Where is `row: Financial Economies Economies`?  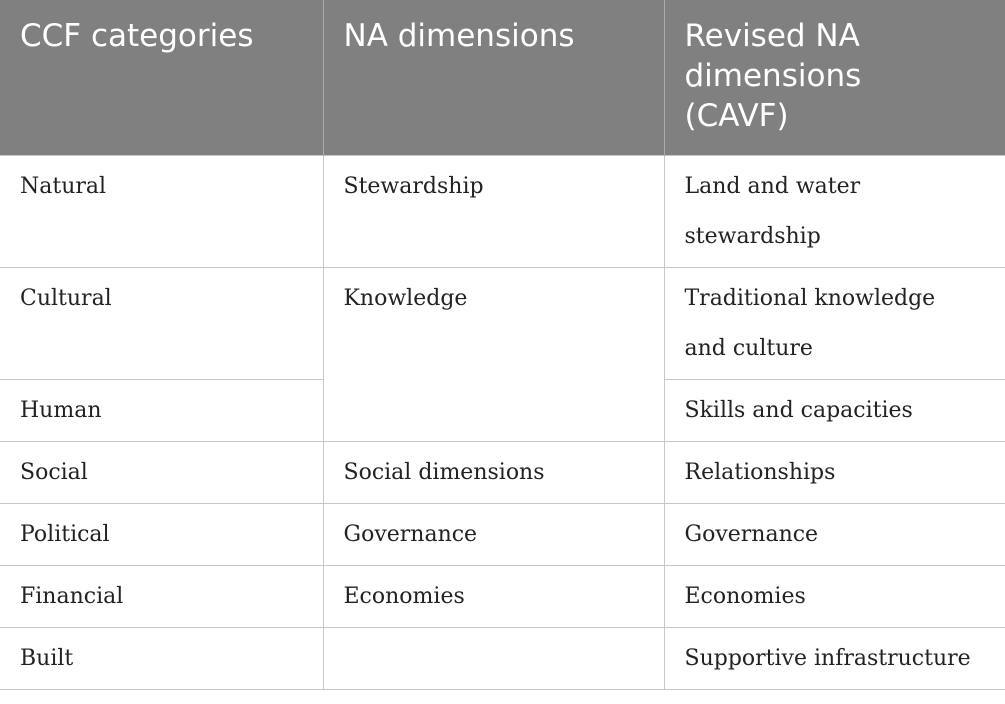 row: Financial Economies Economies is located at coordinates (502, 596).